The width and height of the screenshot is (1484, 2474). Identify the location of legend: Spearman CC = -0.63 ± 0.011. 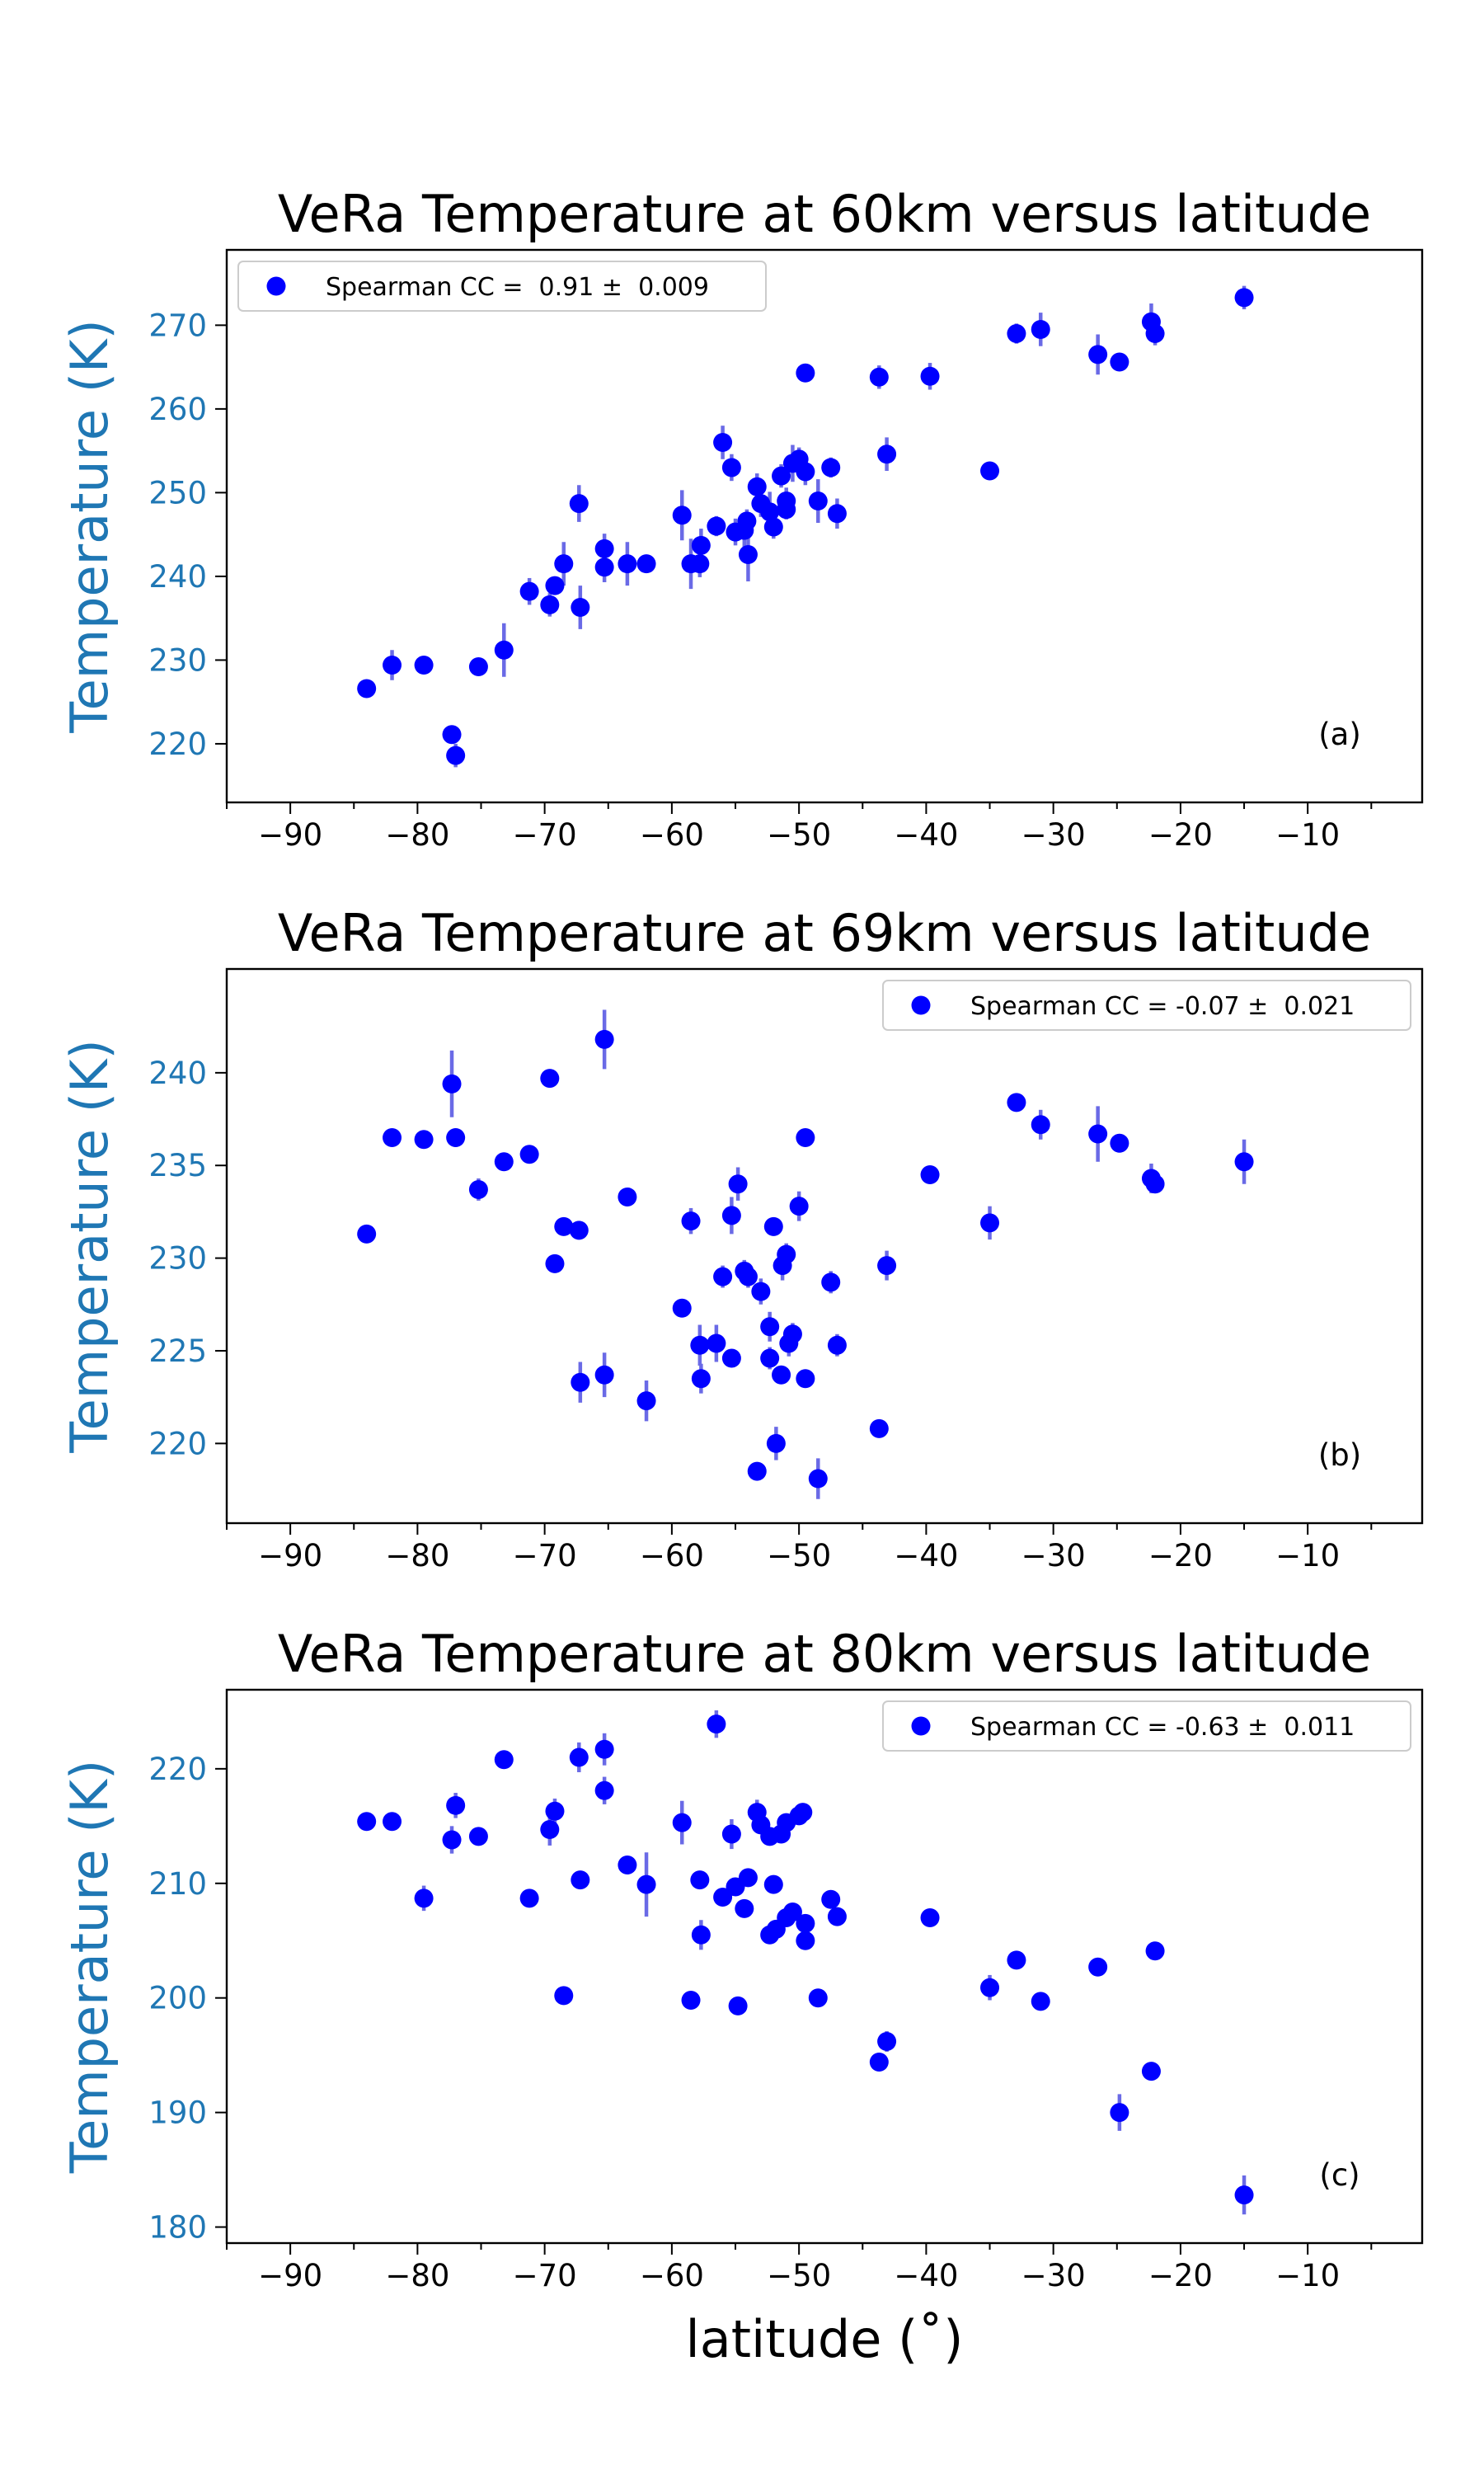
(1146, 1726).